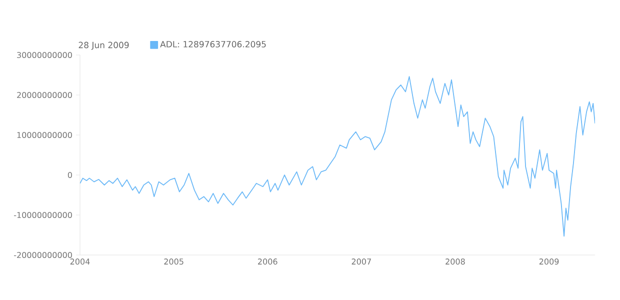 This screenshot has width=620, height=300. Describe the element at coordinates (43, 215) in the screenshot. I see `y-tick-label: -10000000000` at that location.